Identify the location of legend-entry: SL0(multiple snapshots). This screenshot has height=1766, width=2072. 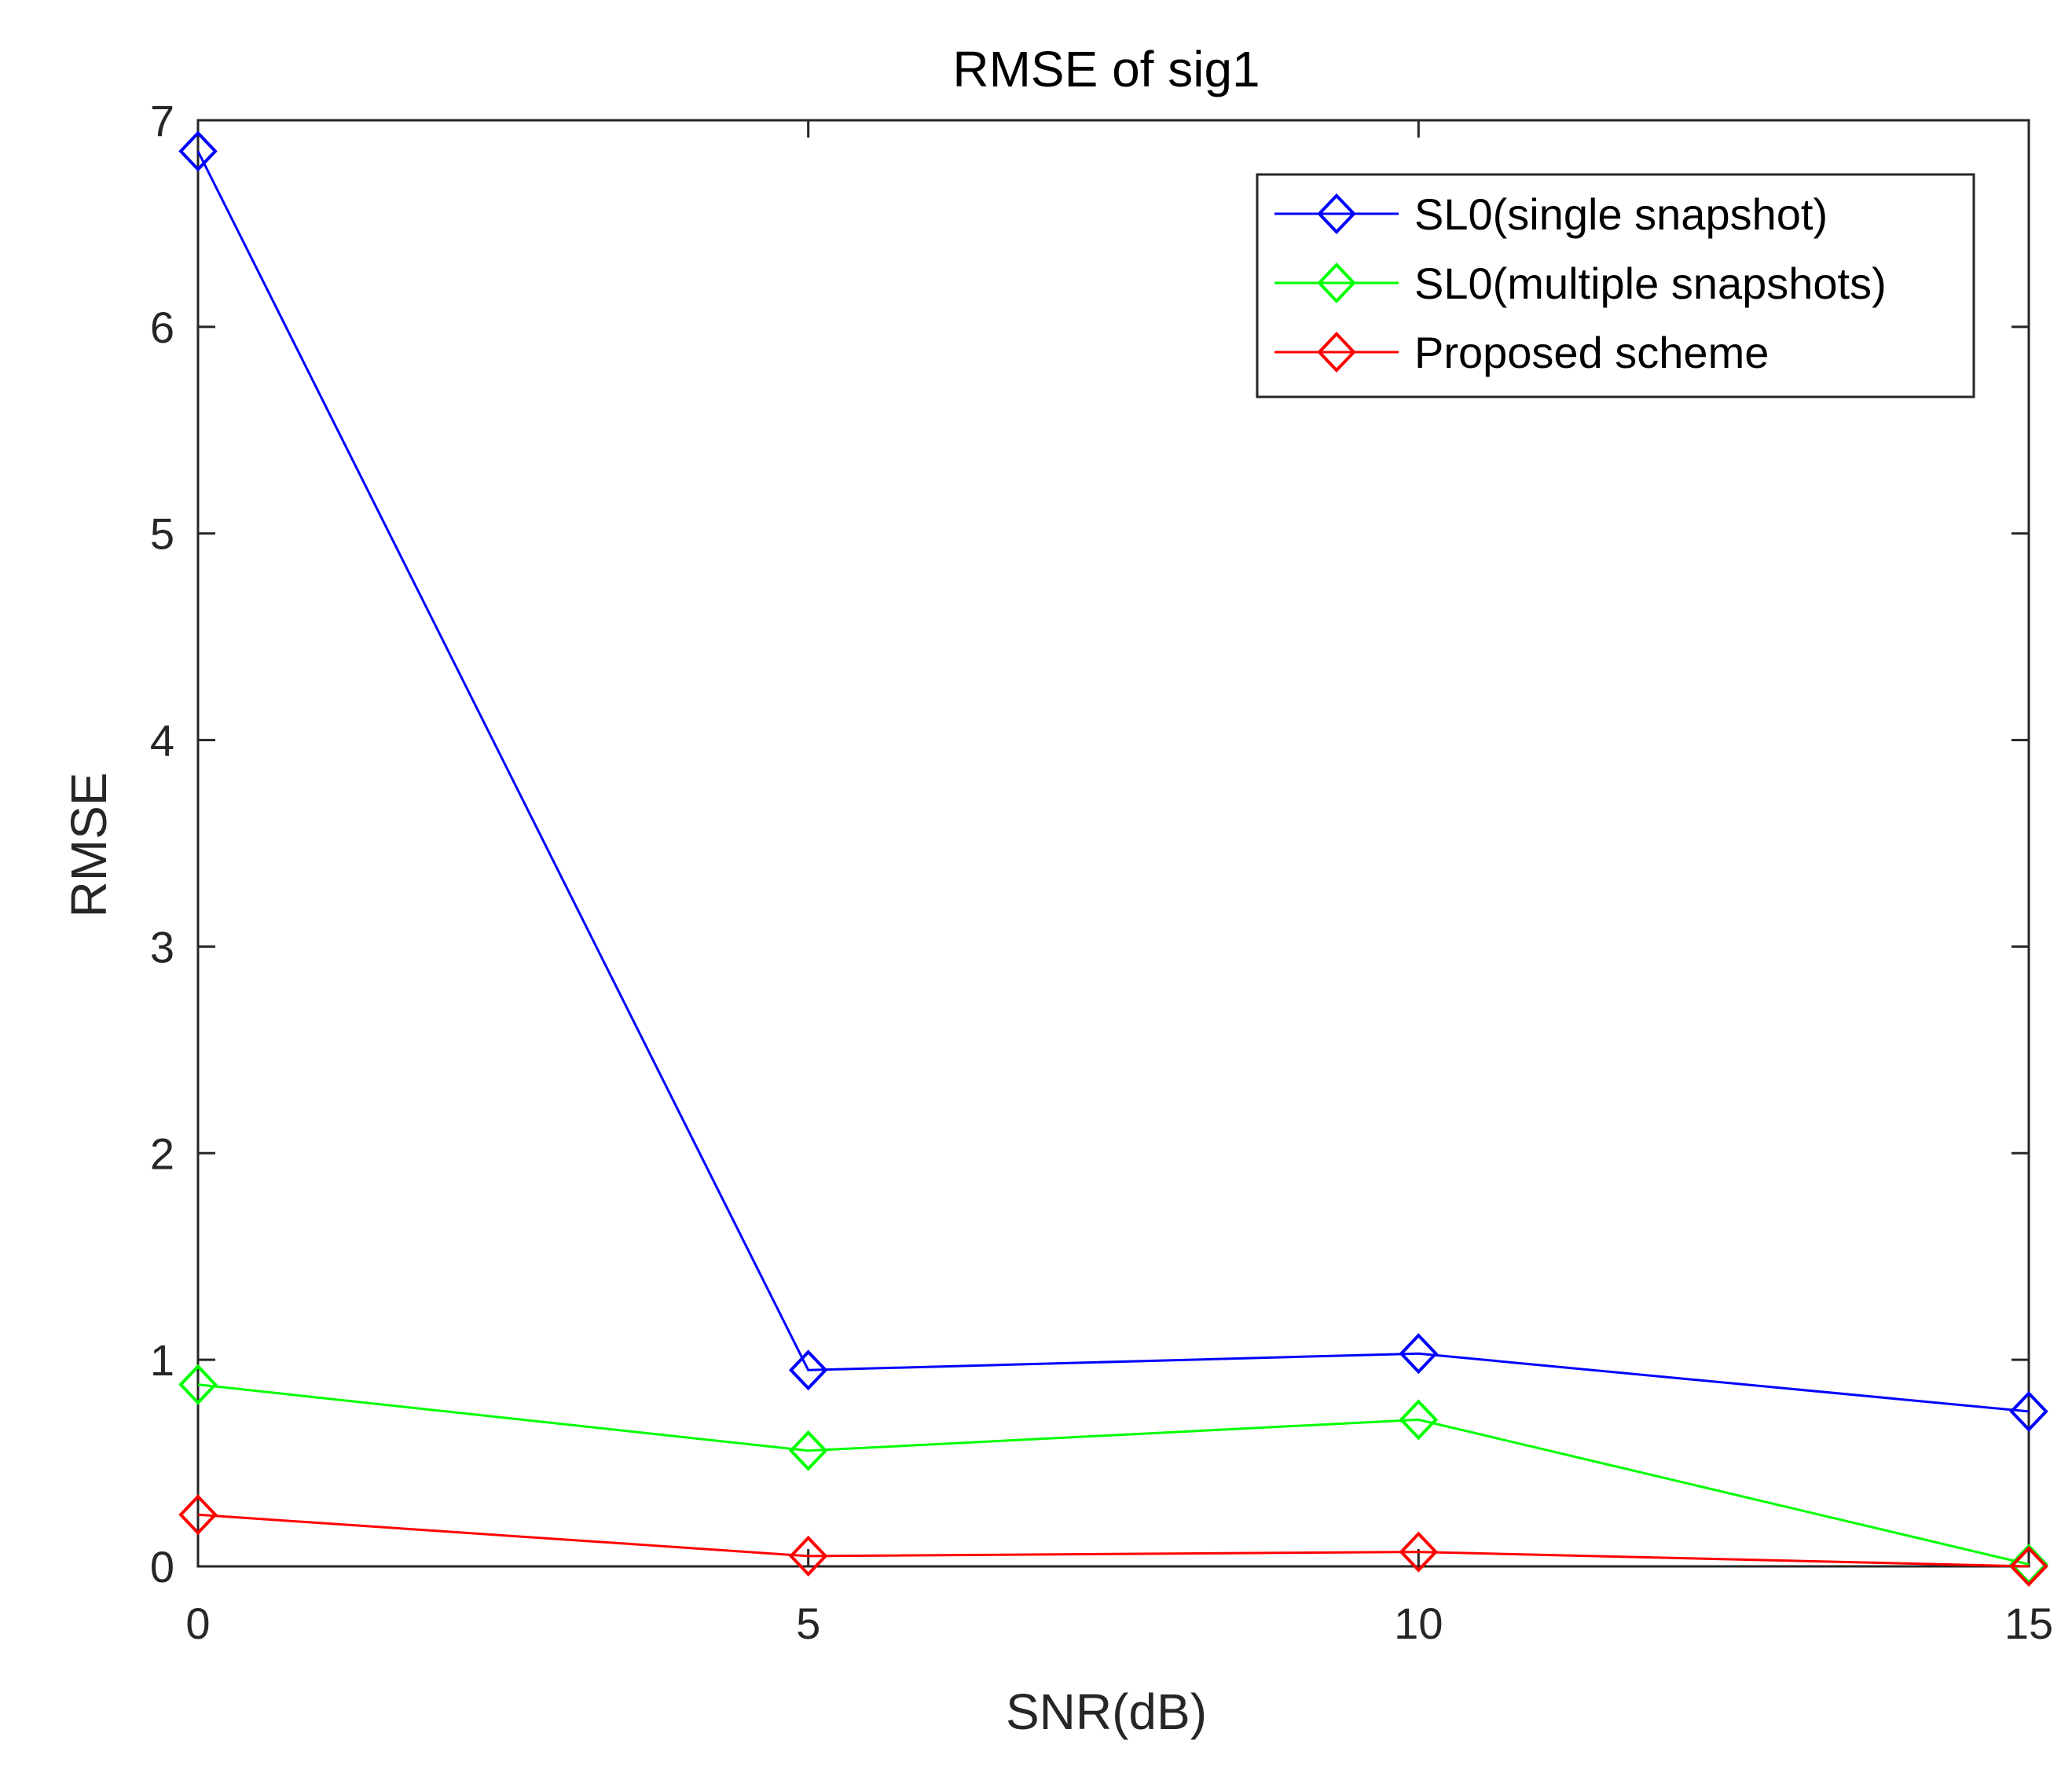
(1580, 283).